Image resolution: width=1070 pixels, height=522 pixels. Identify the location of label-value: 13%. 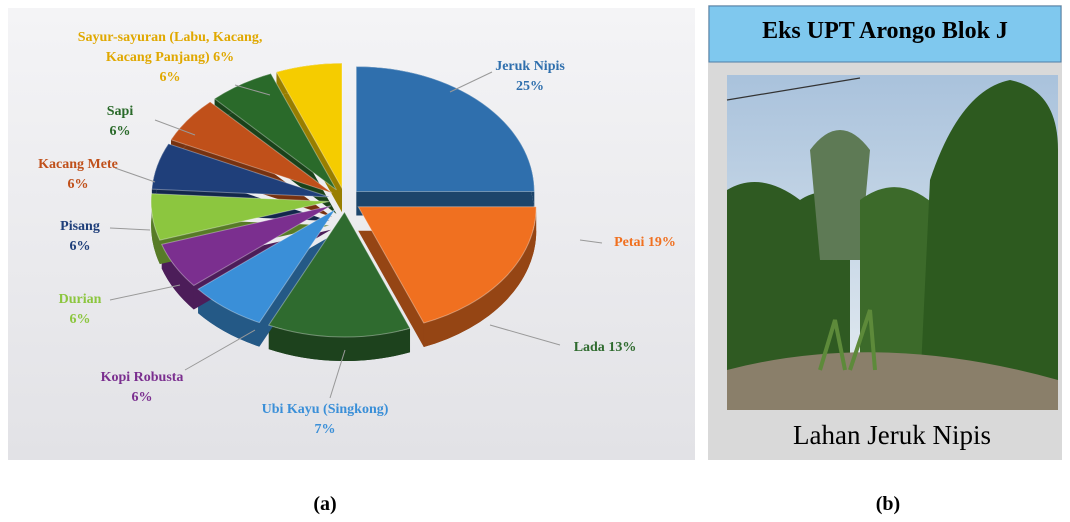
(622, 347).